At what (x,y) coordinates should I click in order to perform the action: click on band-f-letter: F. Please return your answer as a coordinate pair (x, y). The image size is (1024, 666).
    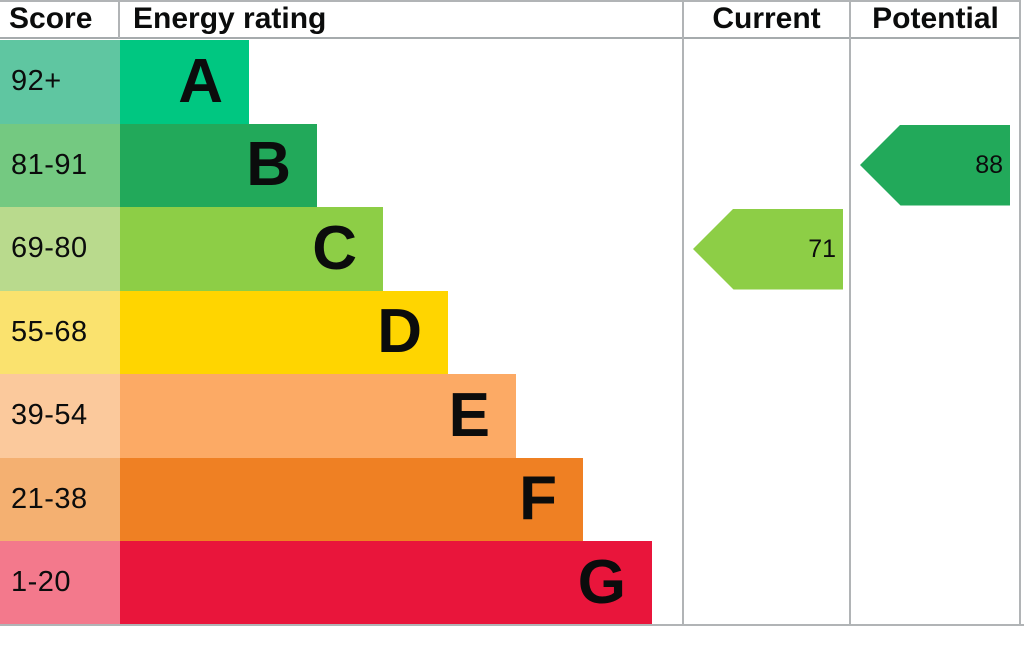
    Looking at the image, I should click on (538, 499).